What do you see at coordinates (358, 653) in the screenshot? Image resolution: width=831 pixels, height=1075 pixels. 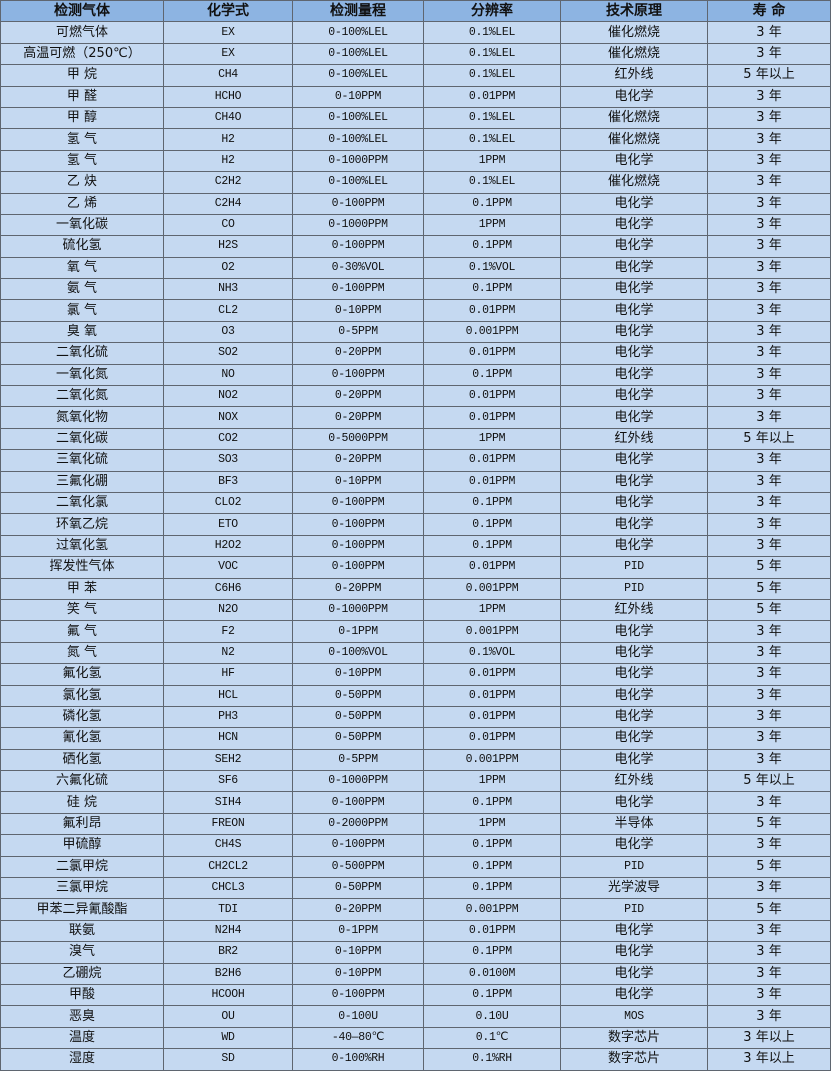 I see `range-cell: 0-100%VOL` at bounding box center [358, 653].